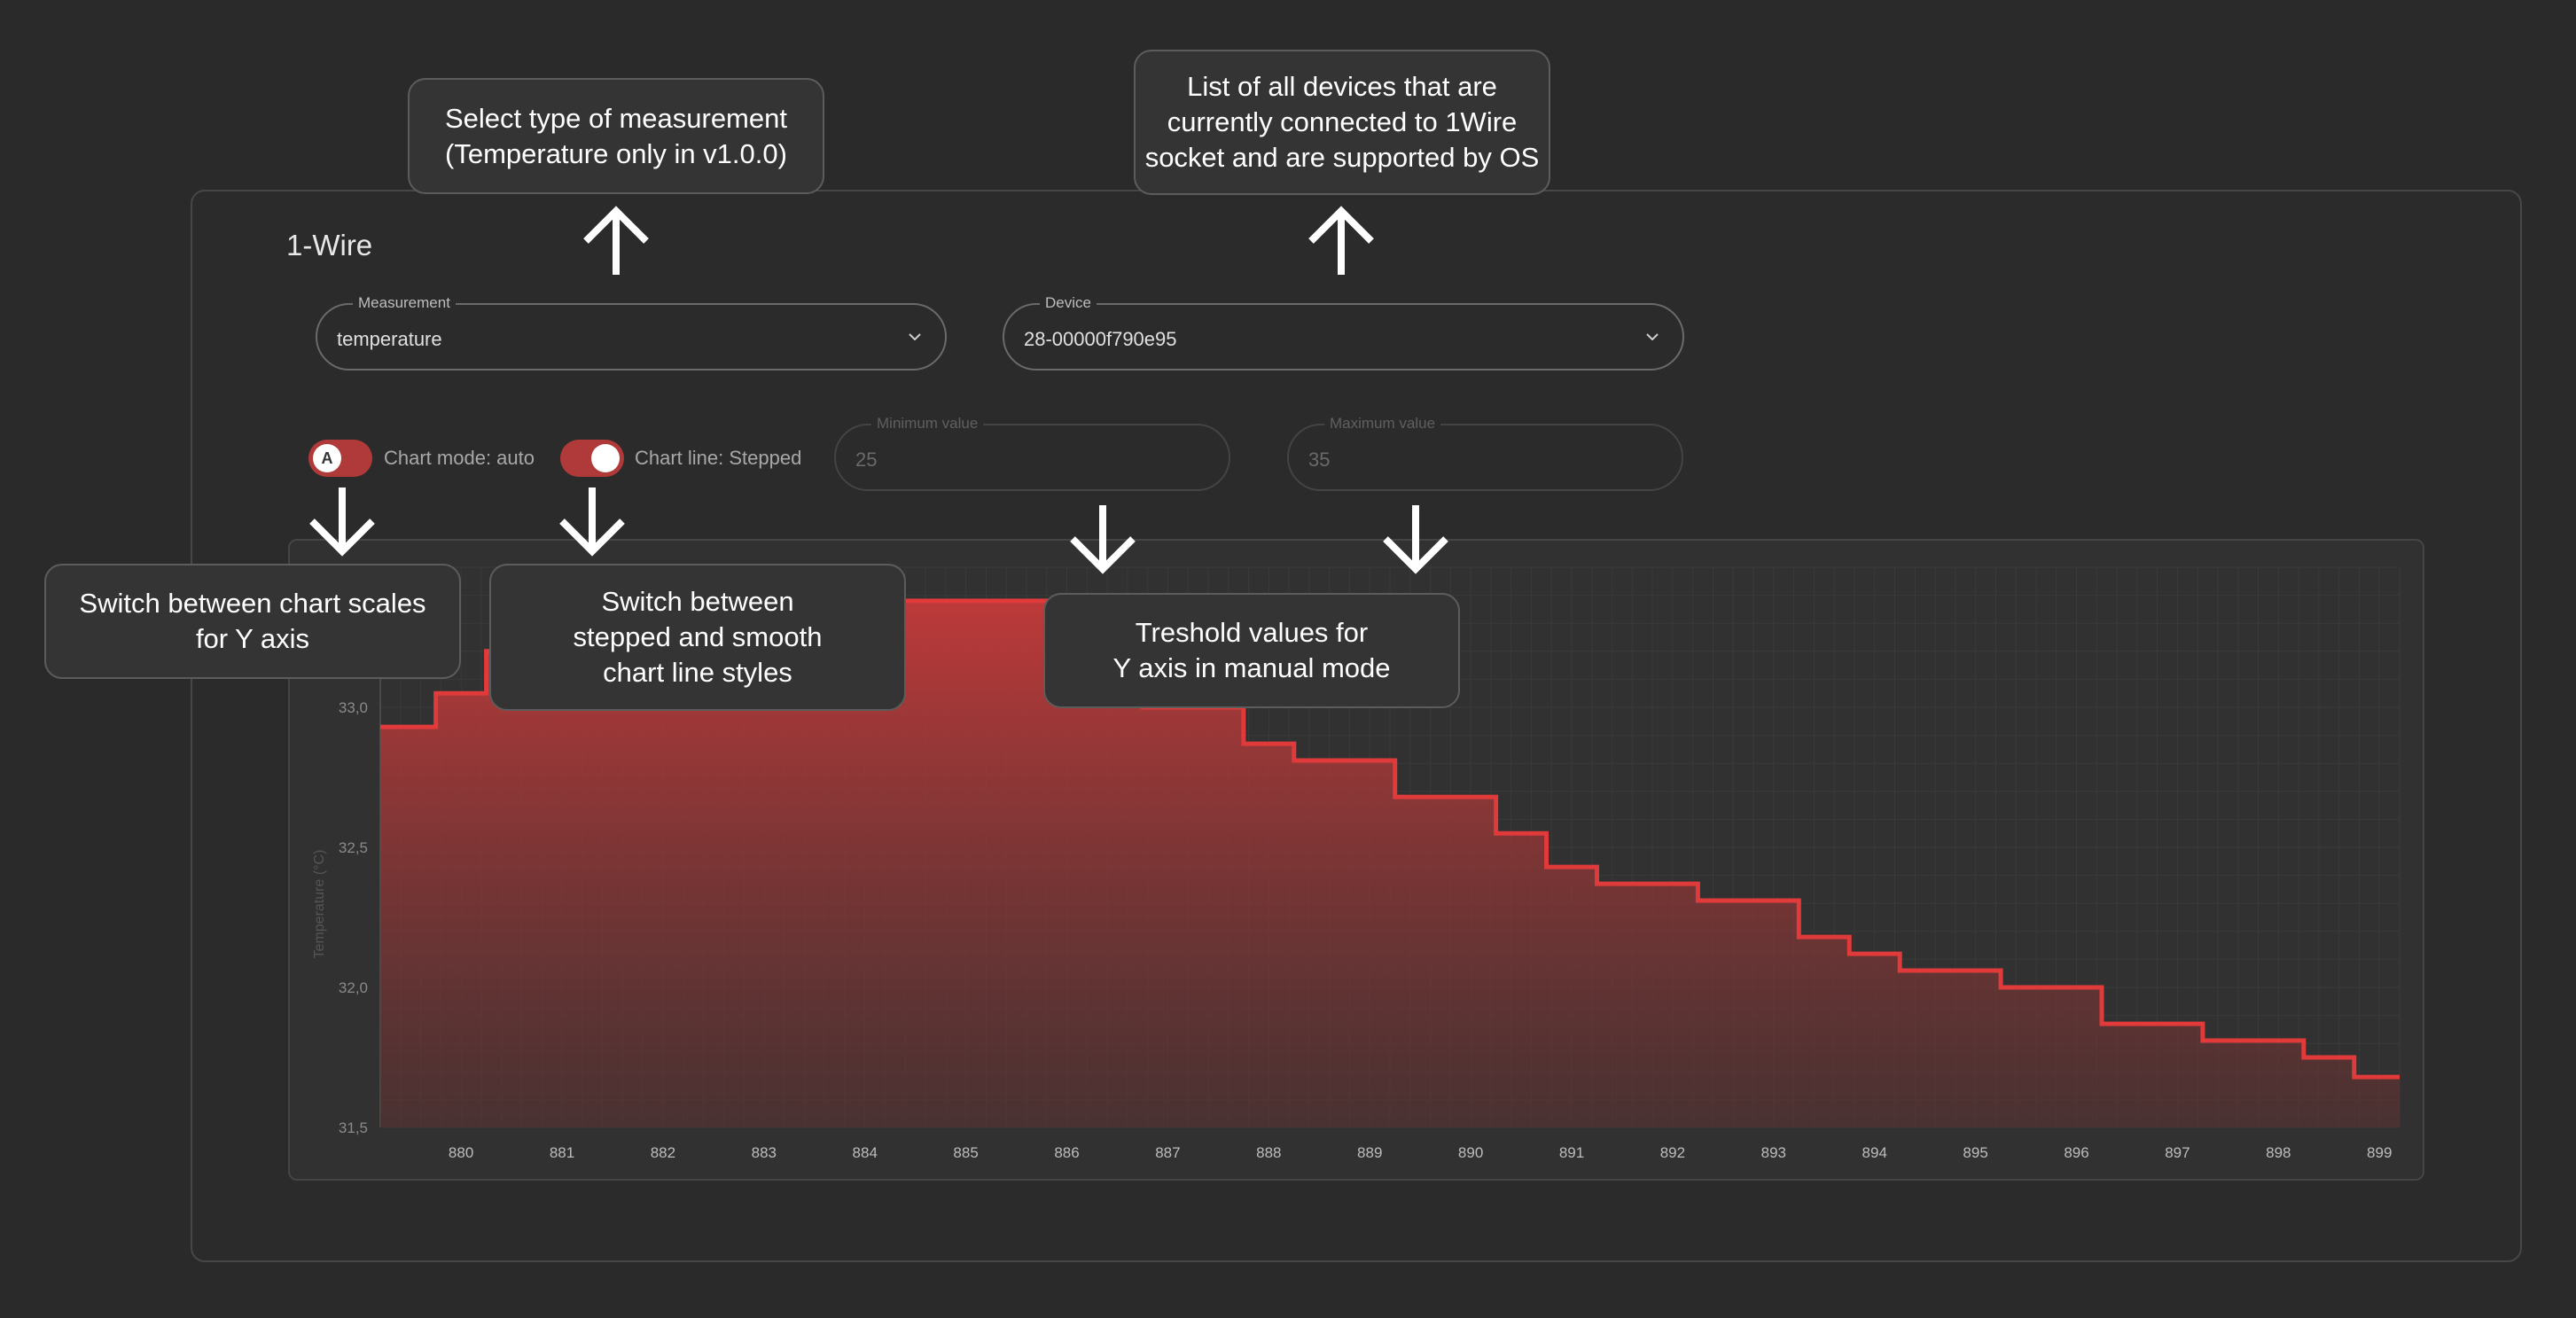 This screenshot has height=1318, width=2576. Describe the element at coordinates (2379, 1152) in the screenshot. I see `x-tick-label: 899` at that location.